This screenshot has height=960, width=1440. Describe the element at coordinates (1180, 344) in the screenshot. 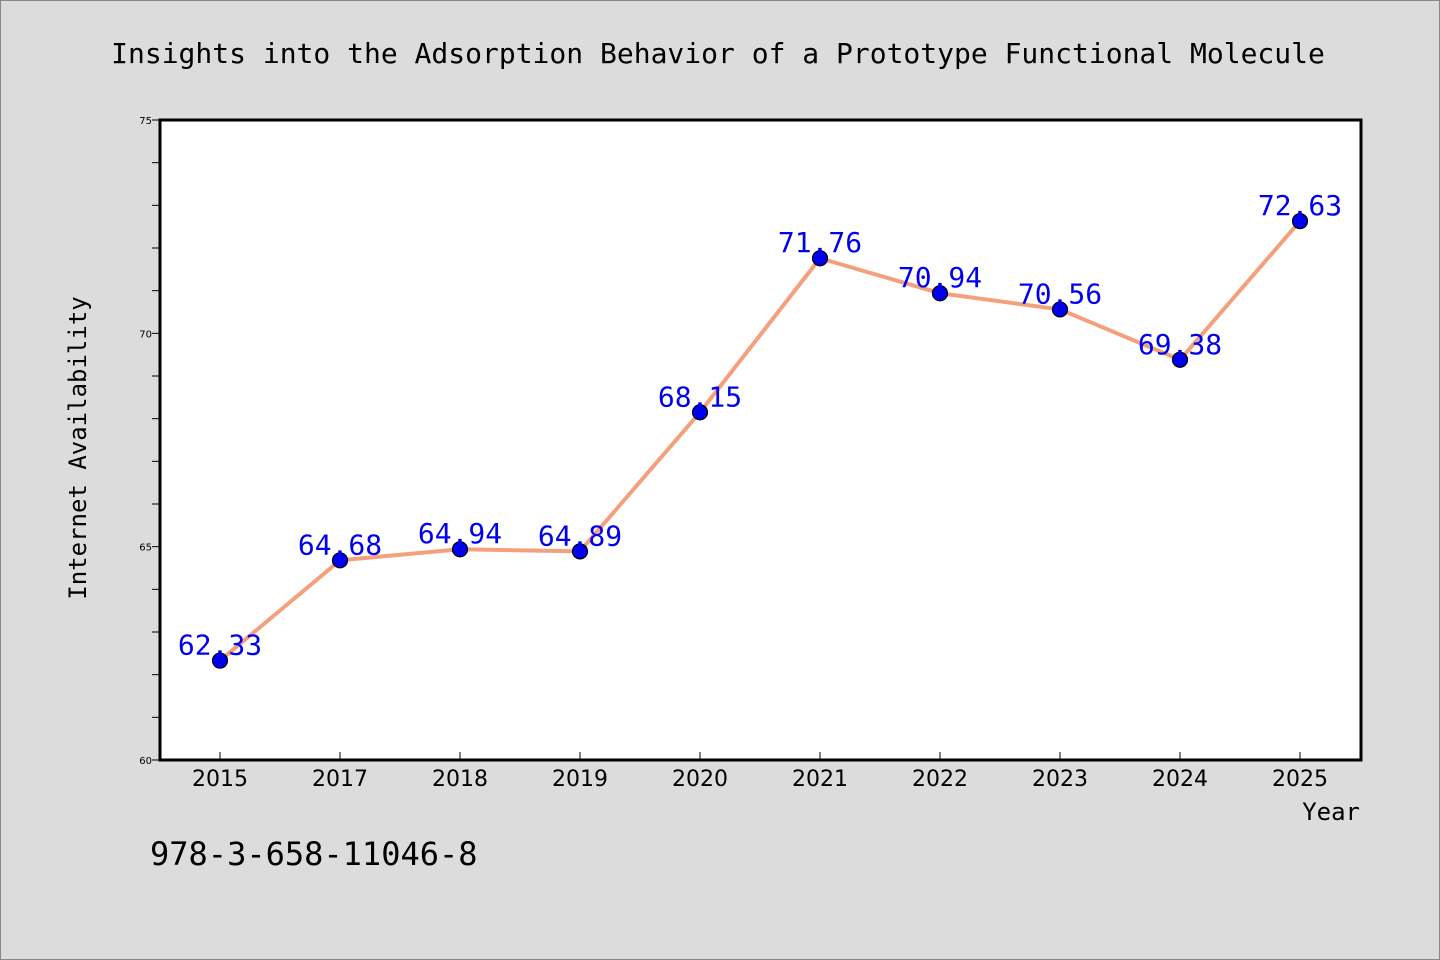

I see `data-label: 69.38` at that location.